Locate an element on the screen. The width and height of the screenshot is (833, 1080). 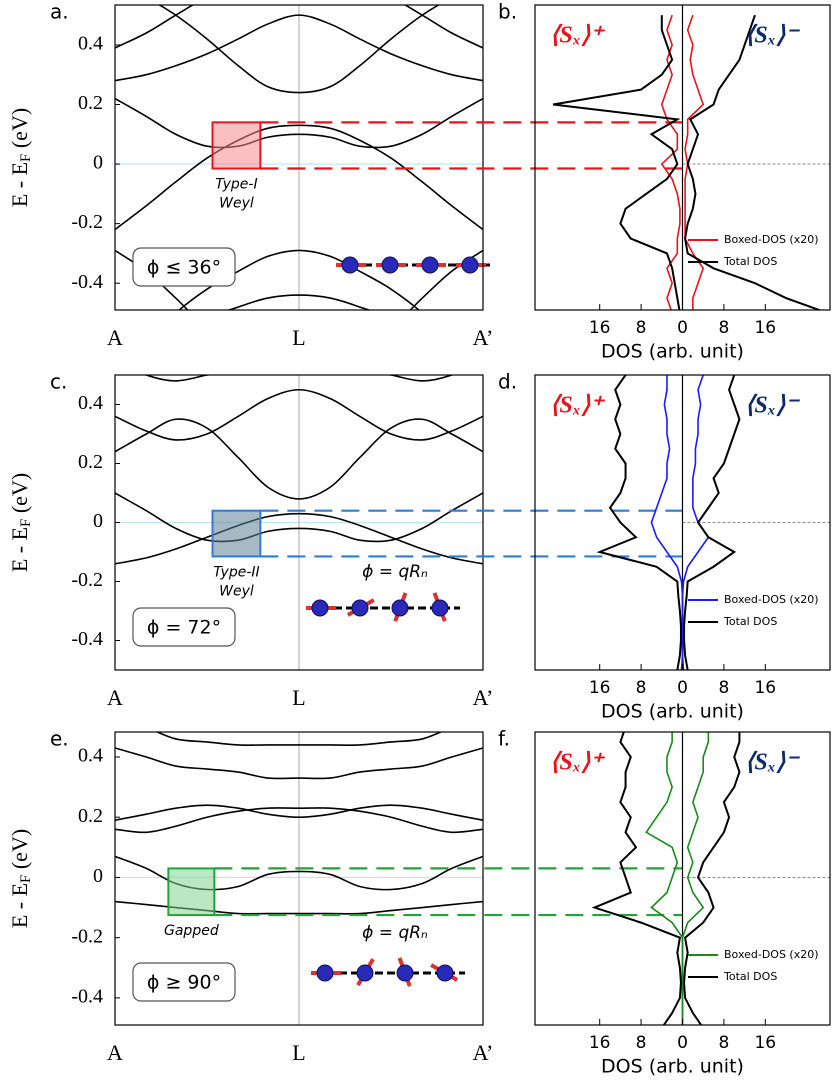
panel-label: e. is located at coordinates (59, 739).